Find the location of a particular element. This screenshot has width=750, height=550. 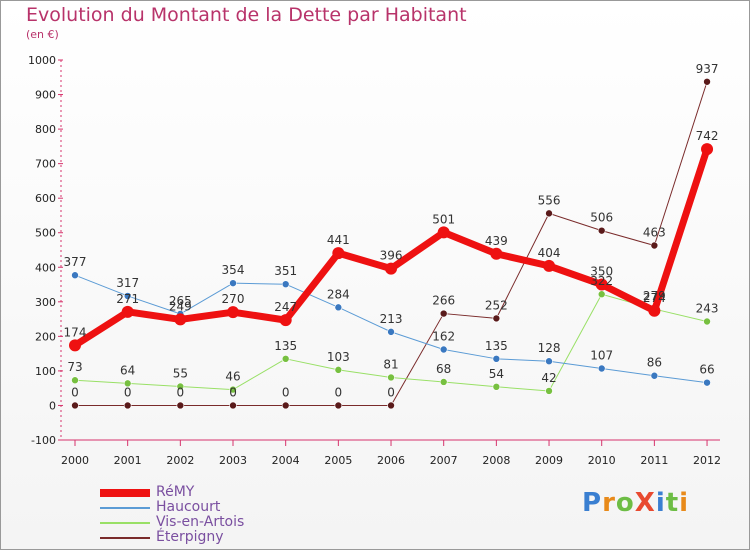

logo-letter: P is located at coordinates (592, 503).